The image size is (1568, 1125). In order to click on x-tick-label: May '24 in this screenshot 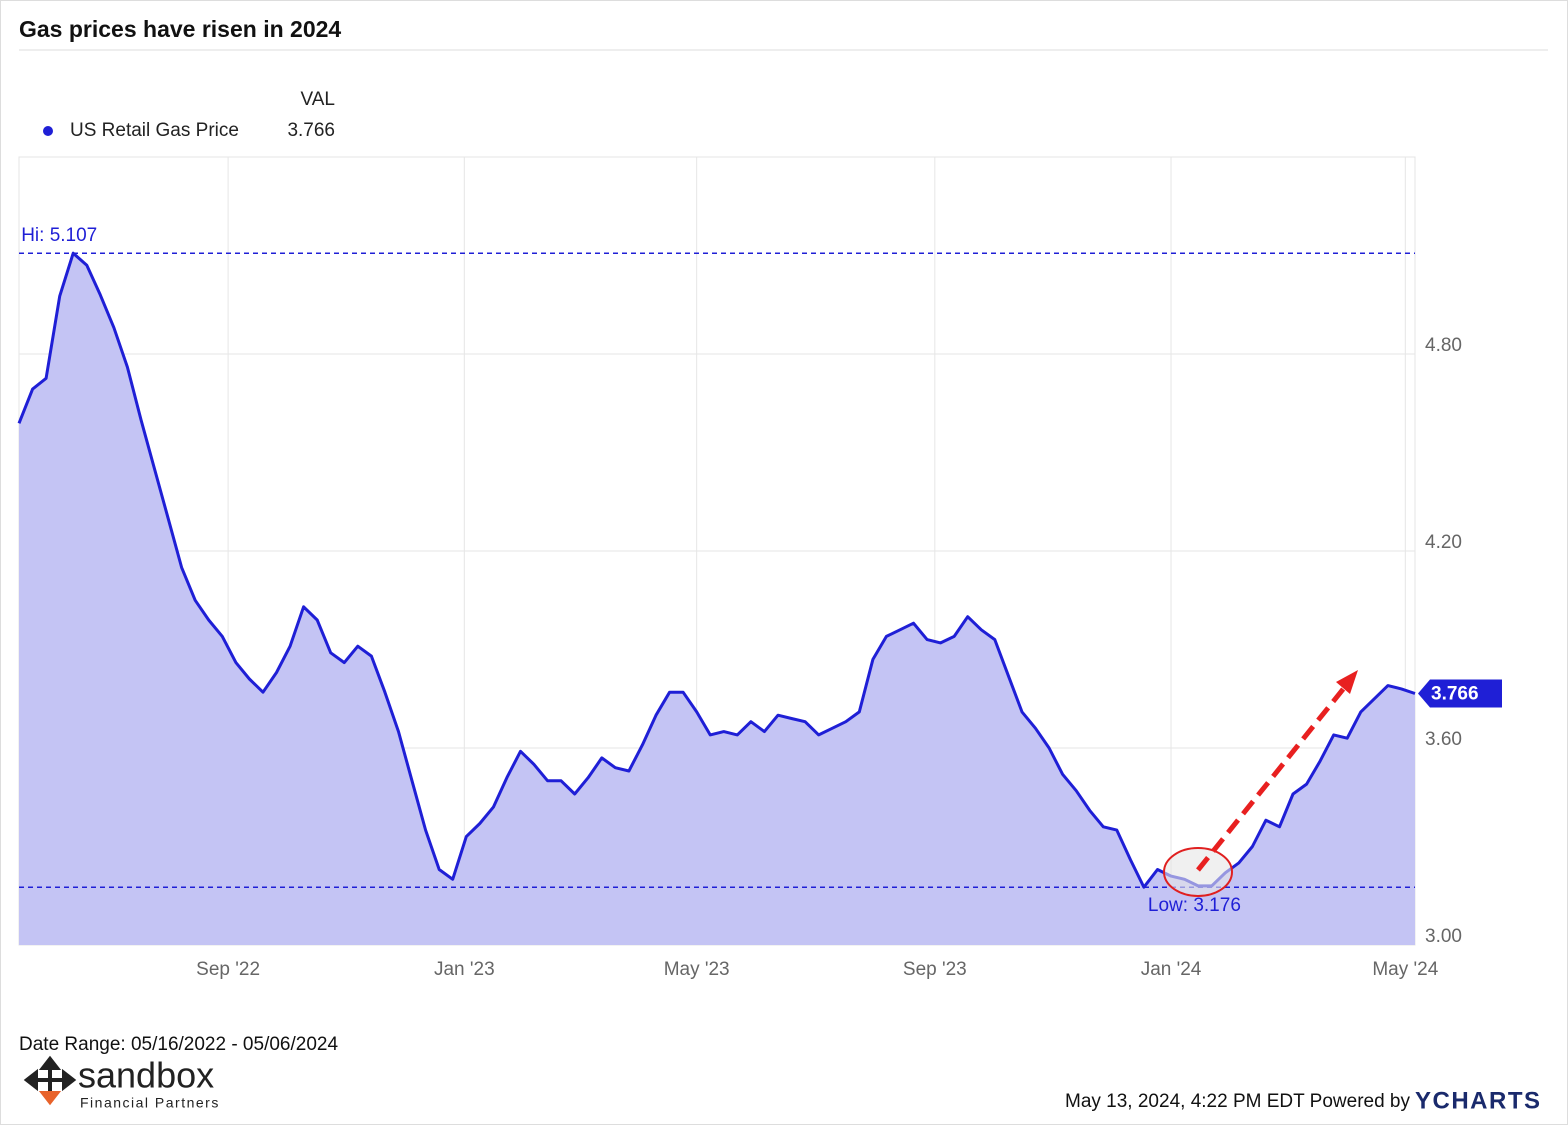, I will do `click(1405, 969)`.